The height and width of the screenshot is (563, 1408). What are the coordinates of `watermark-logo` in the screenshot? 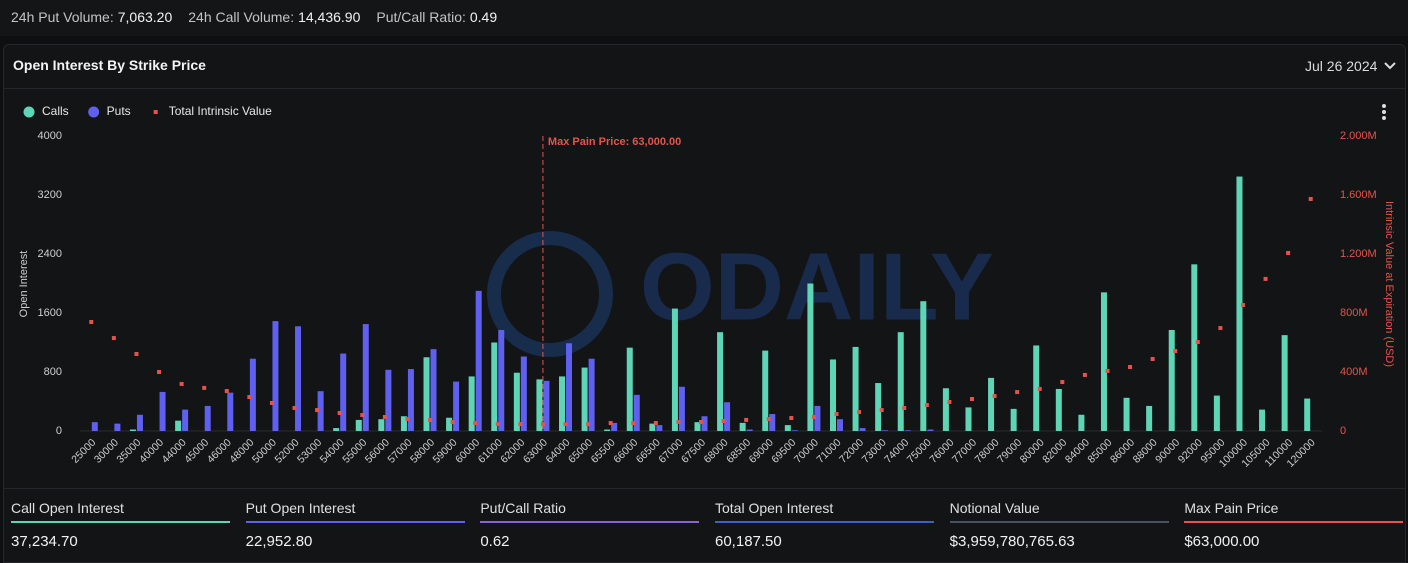 It's located at (550, 294).